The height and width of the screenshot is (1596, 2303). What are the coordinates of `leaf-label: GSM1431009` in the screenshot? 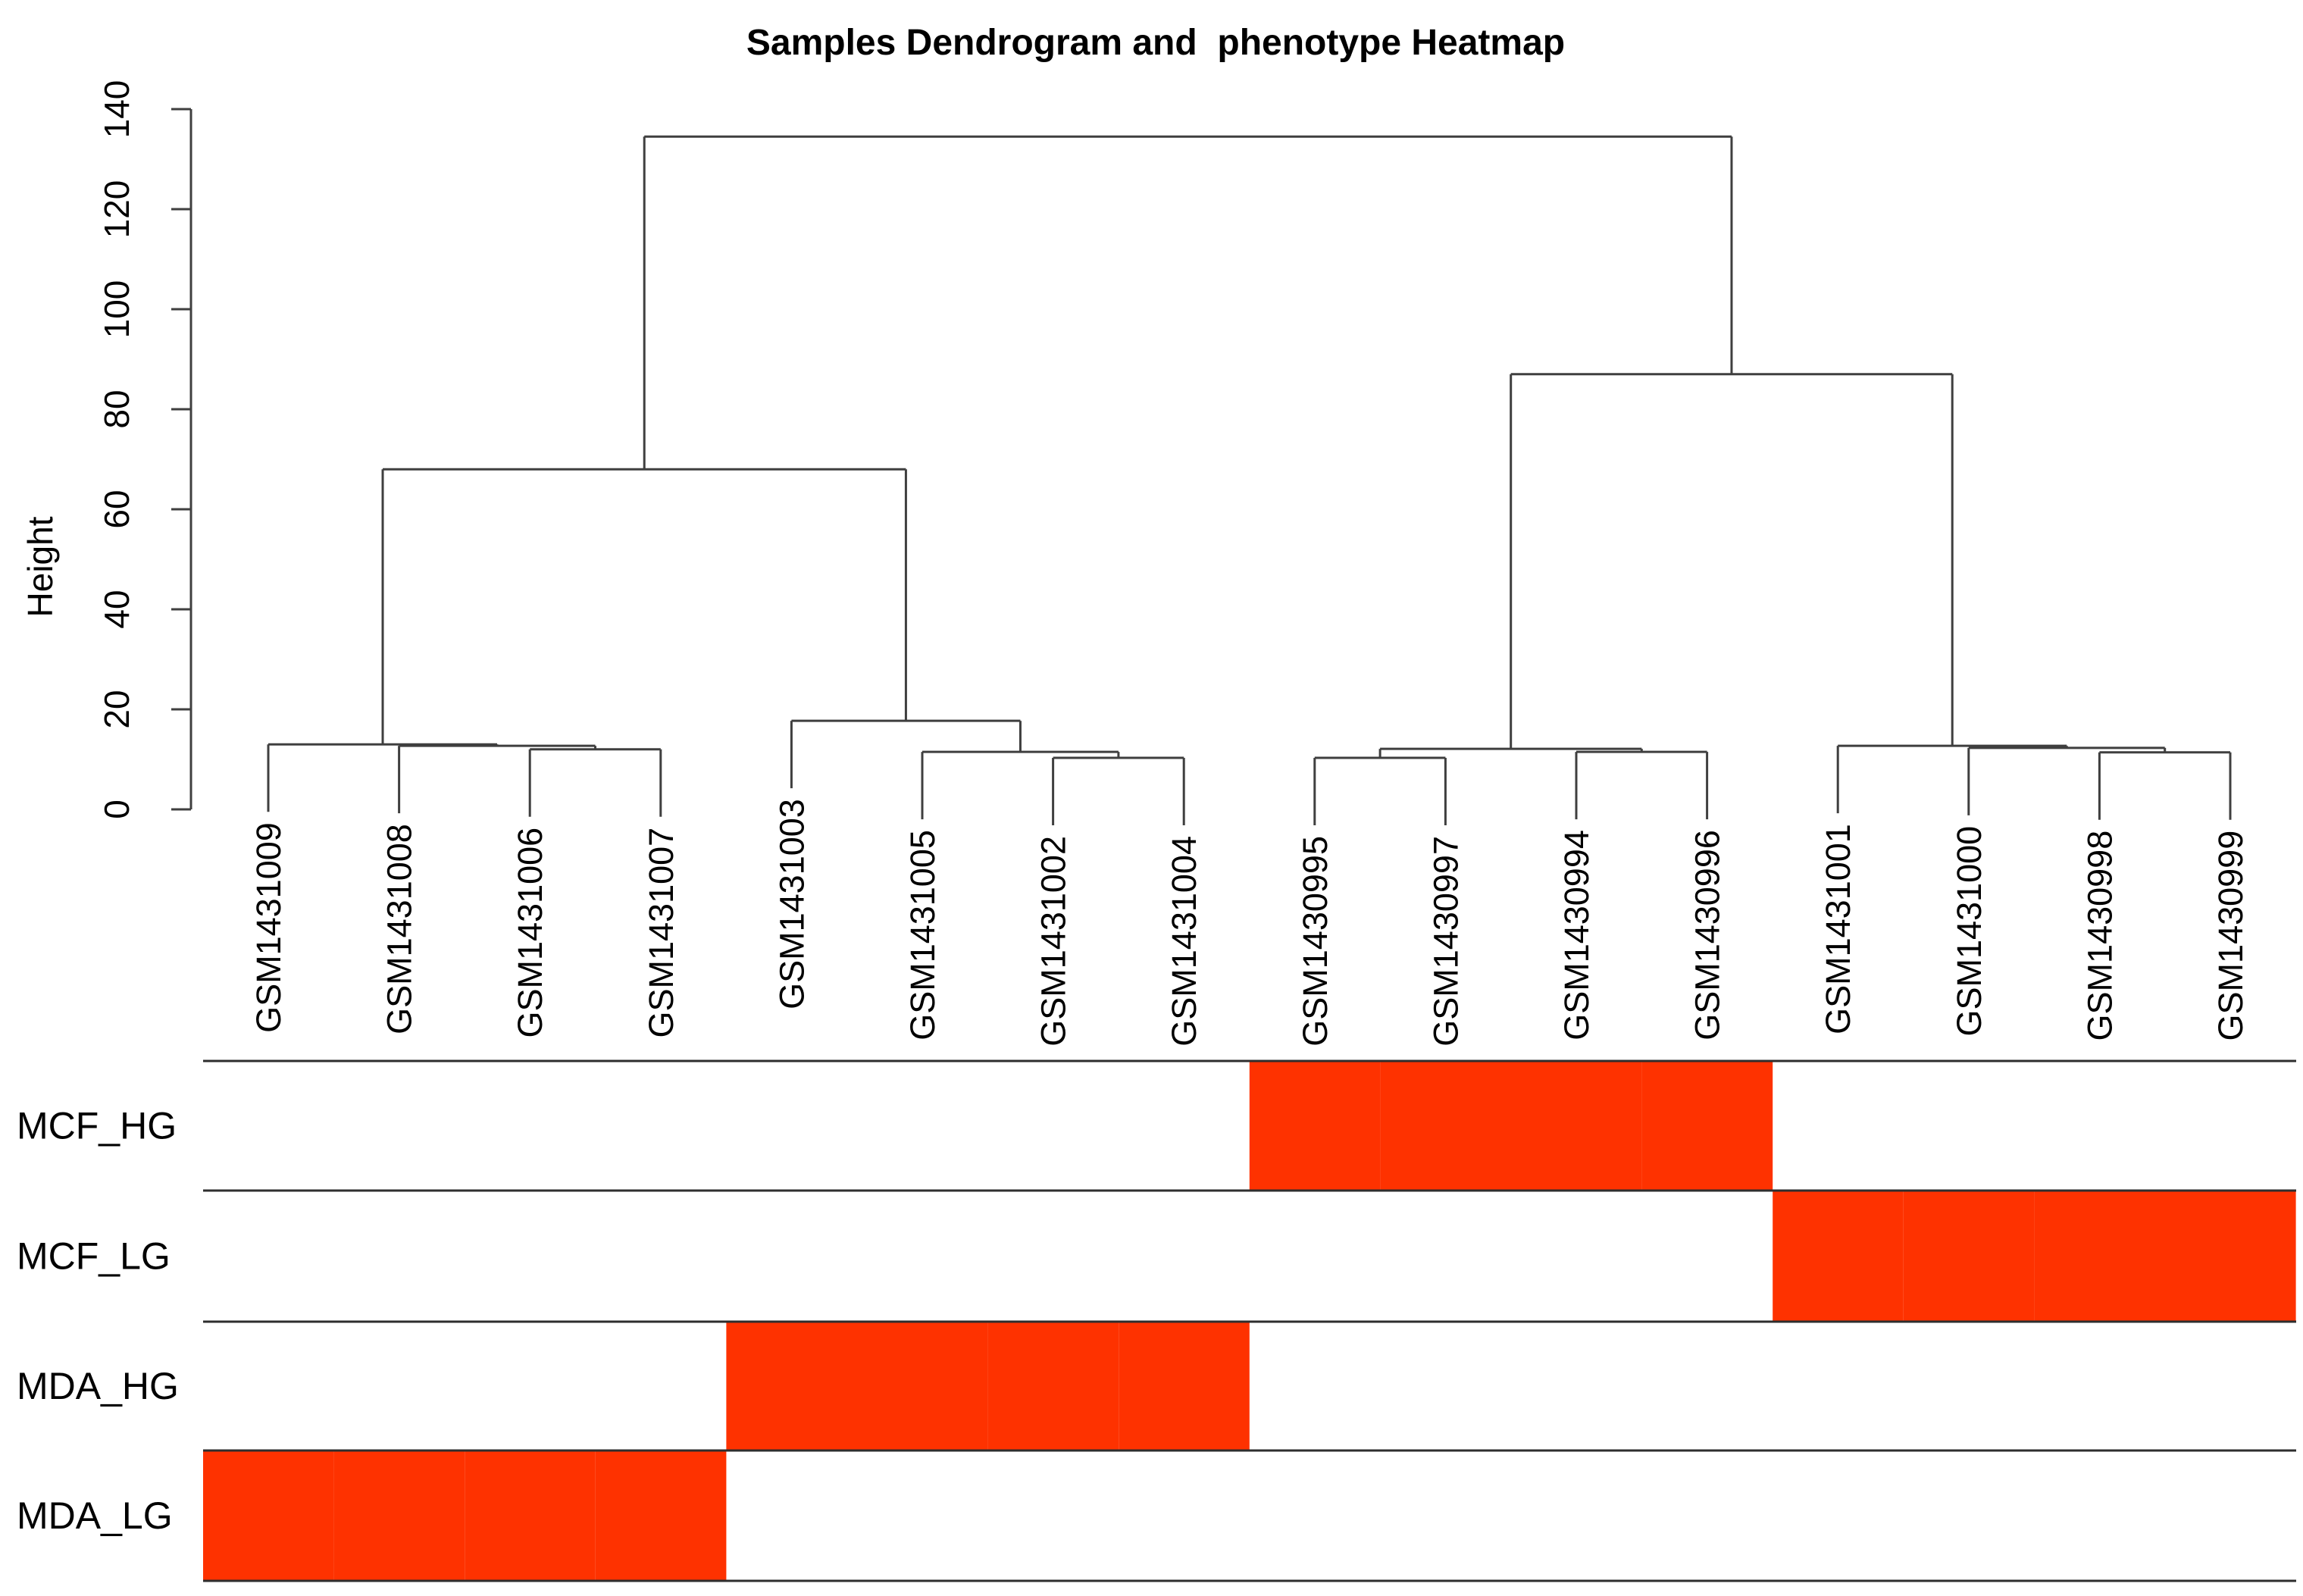 It's located at (268, 927).